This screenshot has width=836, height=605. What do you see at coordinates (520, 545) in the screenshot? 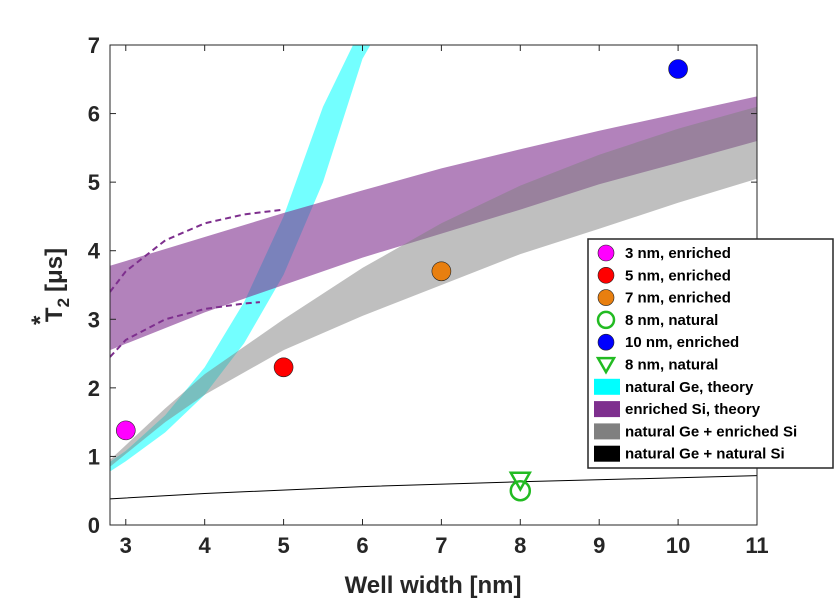
I see `x-tick-label: 8` at bounding box center [520, 545].